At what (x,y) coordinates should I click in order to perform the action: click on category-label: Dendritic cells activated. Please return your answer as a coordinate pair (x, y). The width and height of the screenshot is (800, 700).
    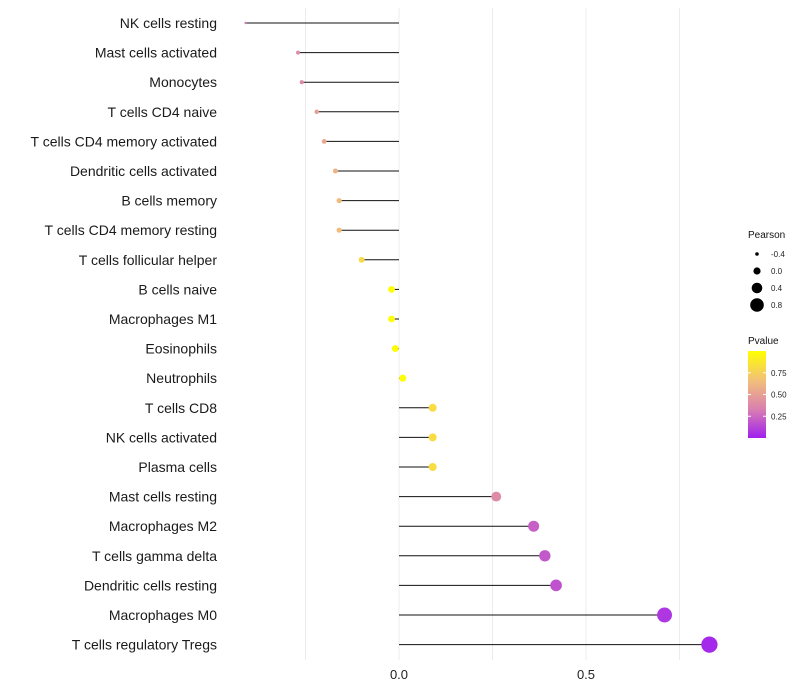
    Looking at the image, I should click on (143, 171).